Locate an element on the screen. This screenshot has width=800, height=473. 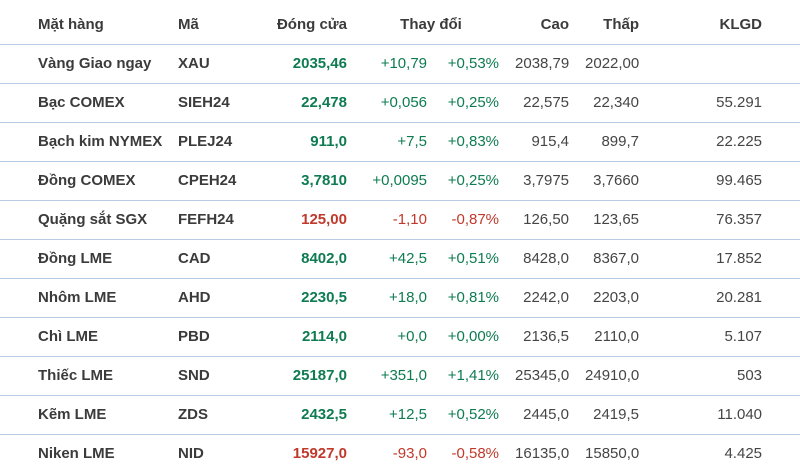
cell-low: 2022,00 is located at coordinates (612, 64).